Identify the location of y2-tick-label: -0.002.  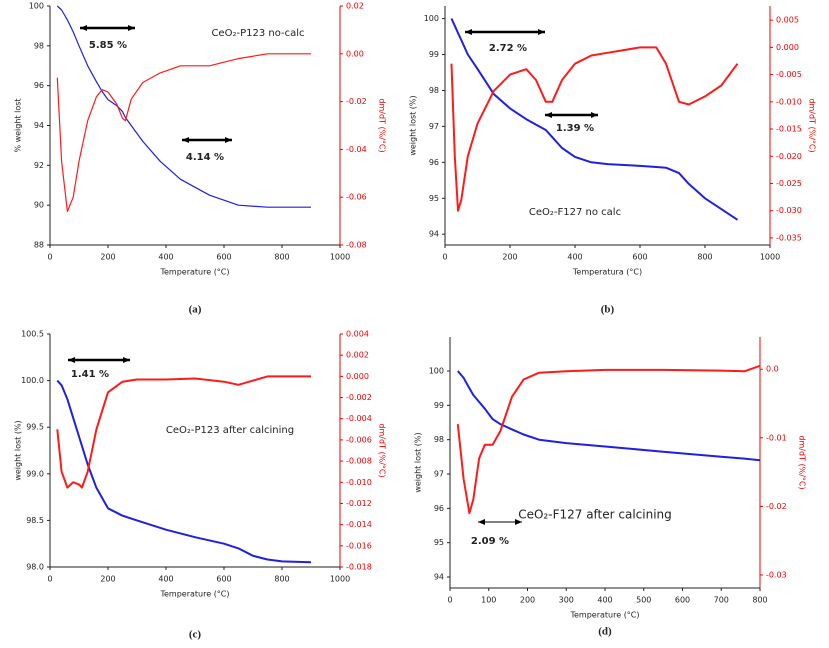
(359, 397).